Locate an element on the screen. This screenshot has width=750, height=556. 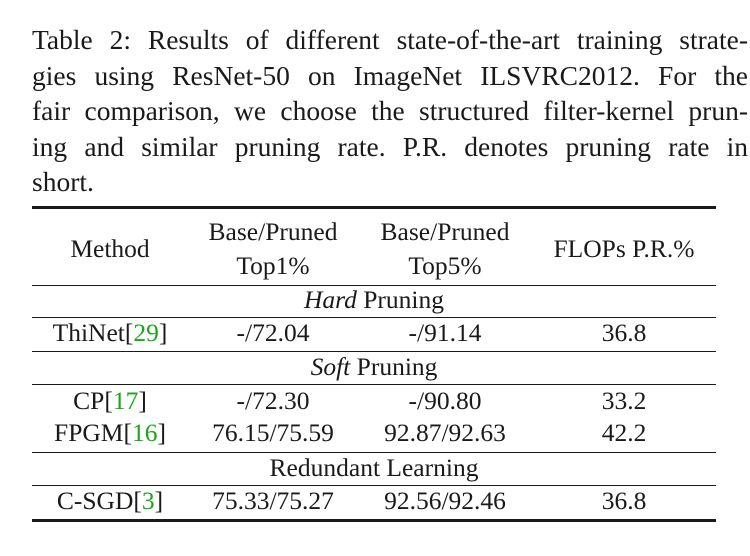
row-cp-flops: 33.2 is located at coordinates (624, 400).